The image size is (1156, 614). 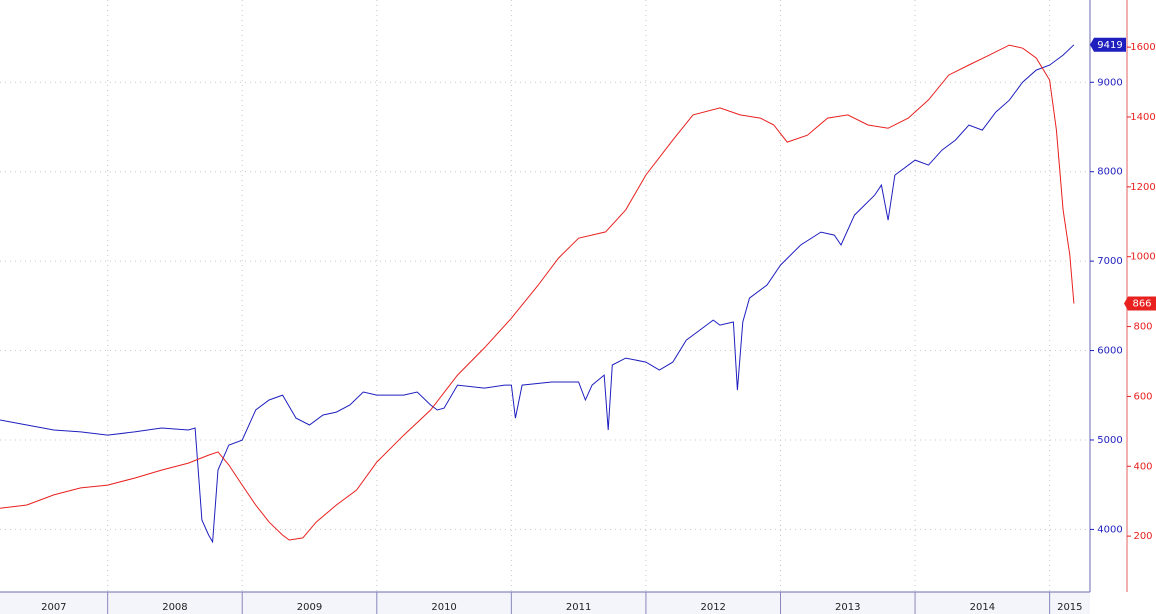 What do you see at coordinates (1142, 117) in the screenshot?
I see `y2-tick-label: 1400` at bounding box center [1142, 117].